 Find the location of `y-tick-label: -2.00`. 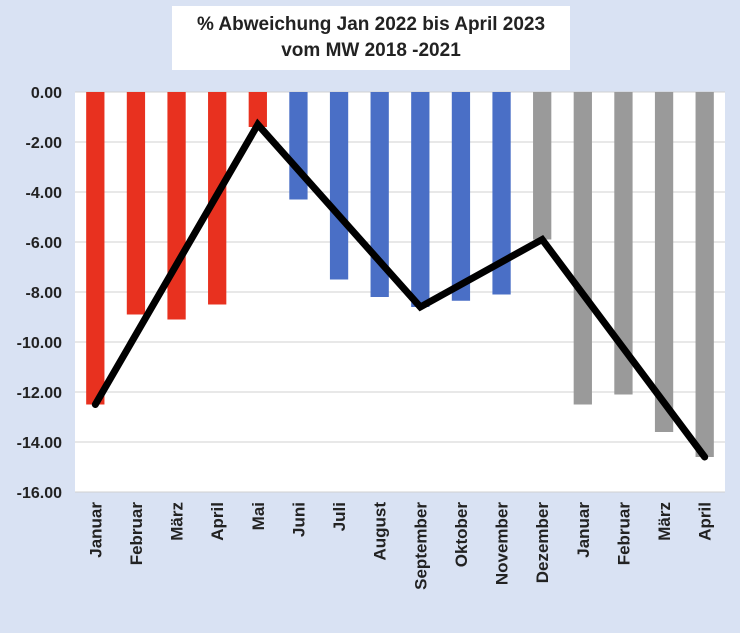

y-tick-label: -2.00 is located at coordinates (44, 143).